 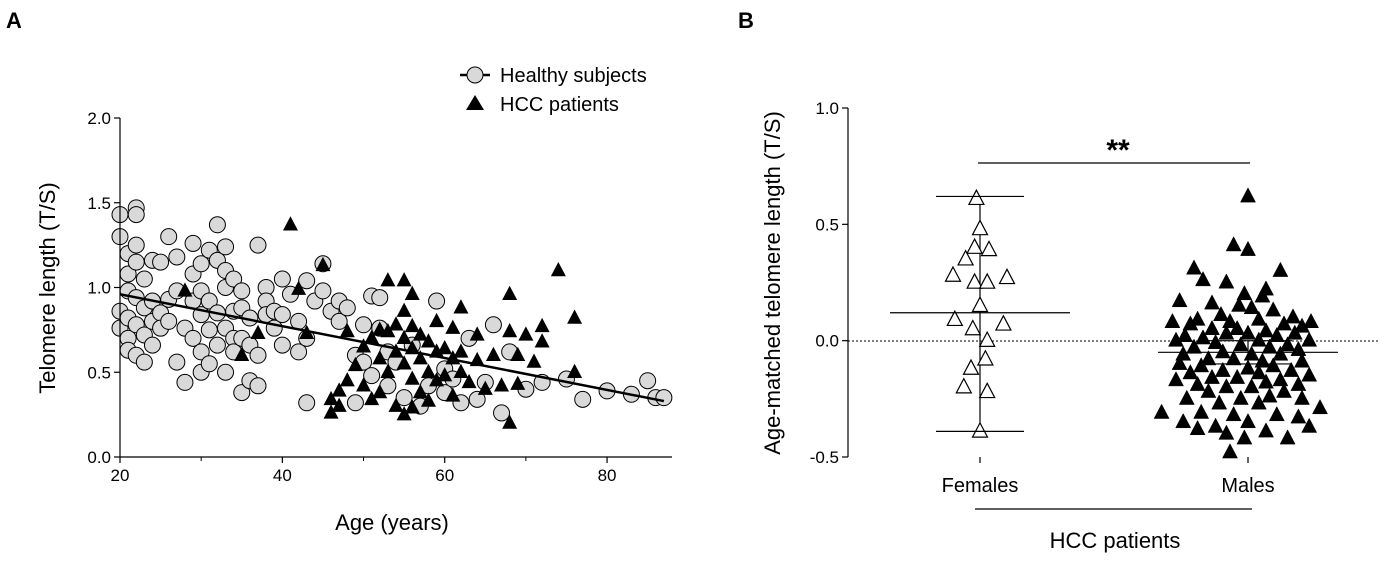 What do you see at coordinates (99, 372) in the screenshot?
I see `y-tick-label-a: 0.5` at bounding box center [99, 372].